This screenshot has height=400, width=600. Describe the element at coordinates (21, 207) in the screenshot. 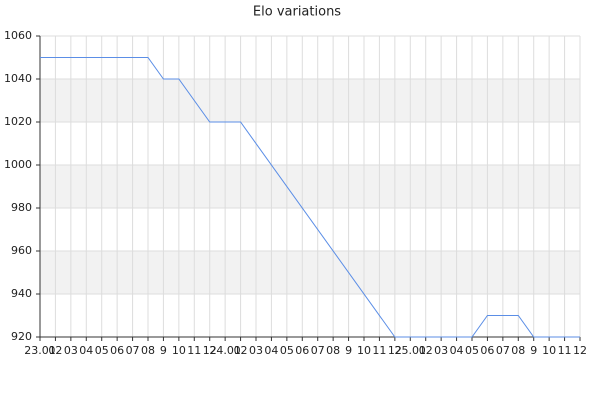

I see `y-tick-label: 980` at that location.